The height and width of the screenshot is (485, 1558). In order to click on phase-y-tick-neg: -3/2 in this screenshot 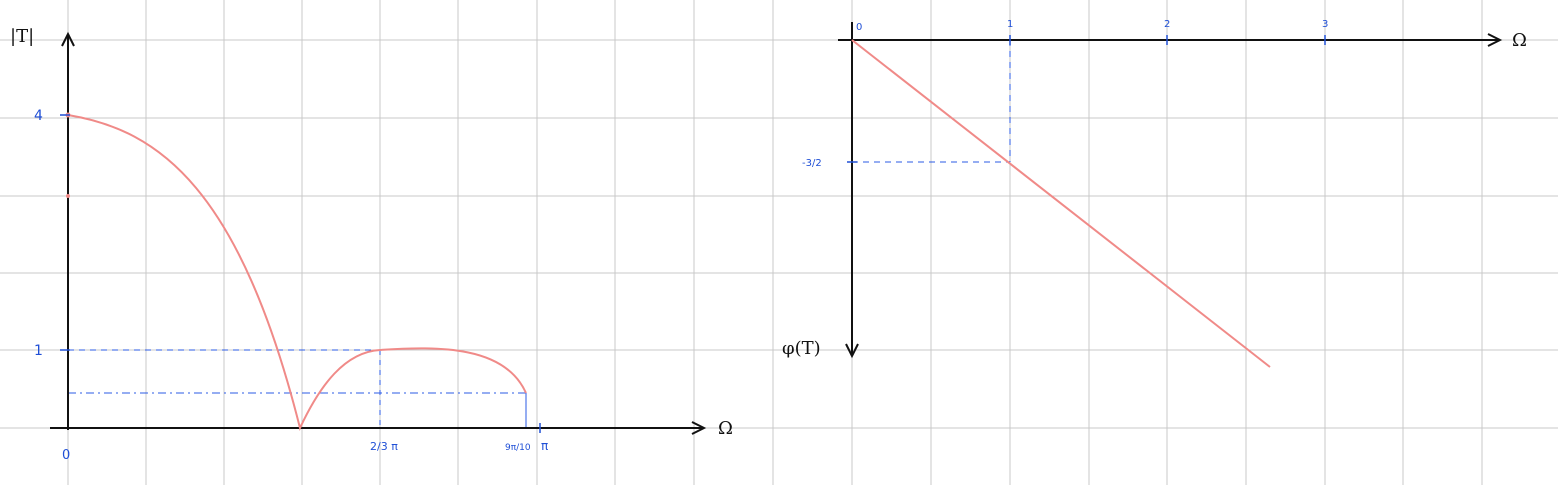, I will do `click(812, 163)`.